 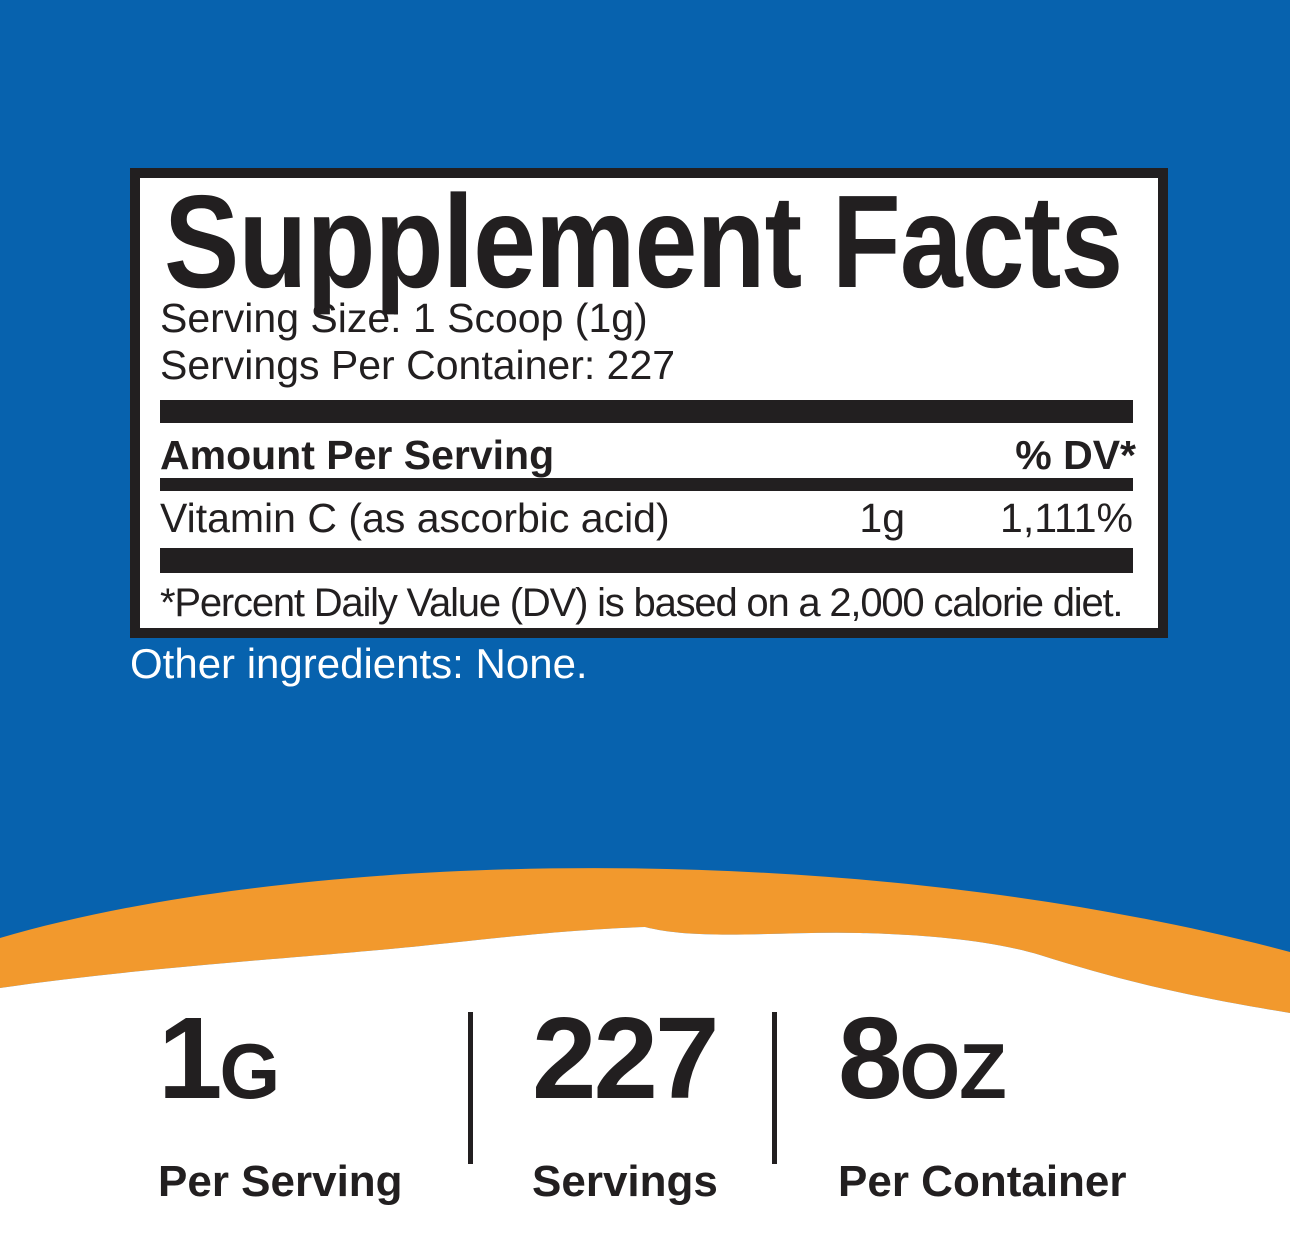 What do you see at coordinates (882, 518) in the screenshot?
I see `nutrient-amount: 1g` at bounding box center [882, 518].